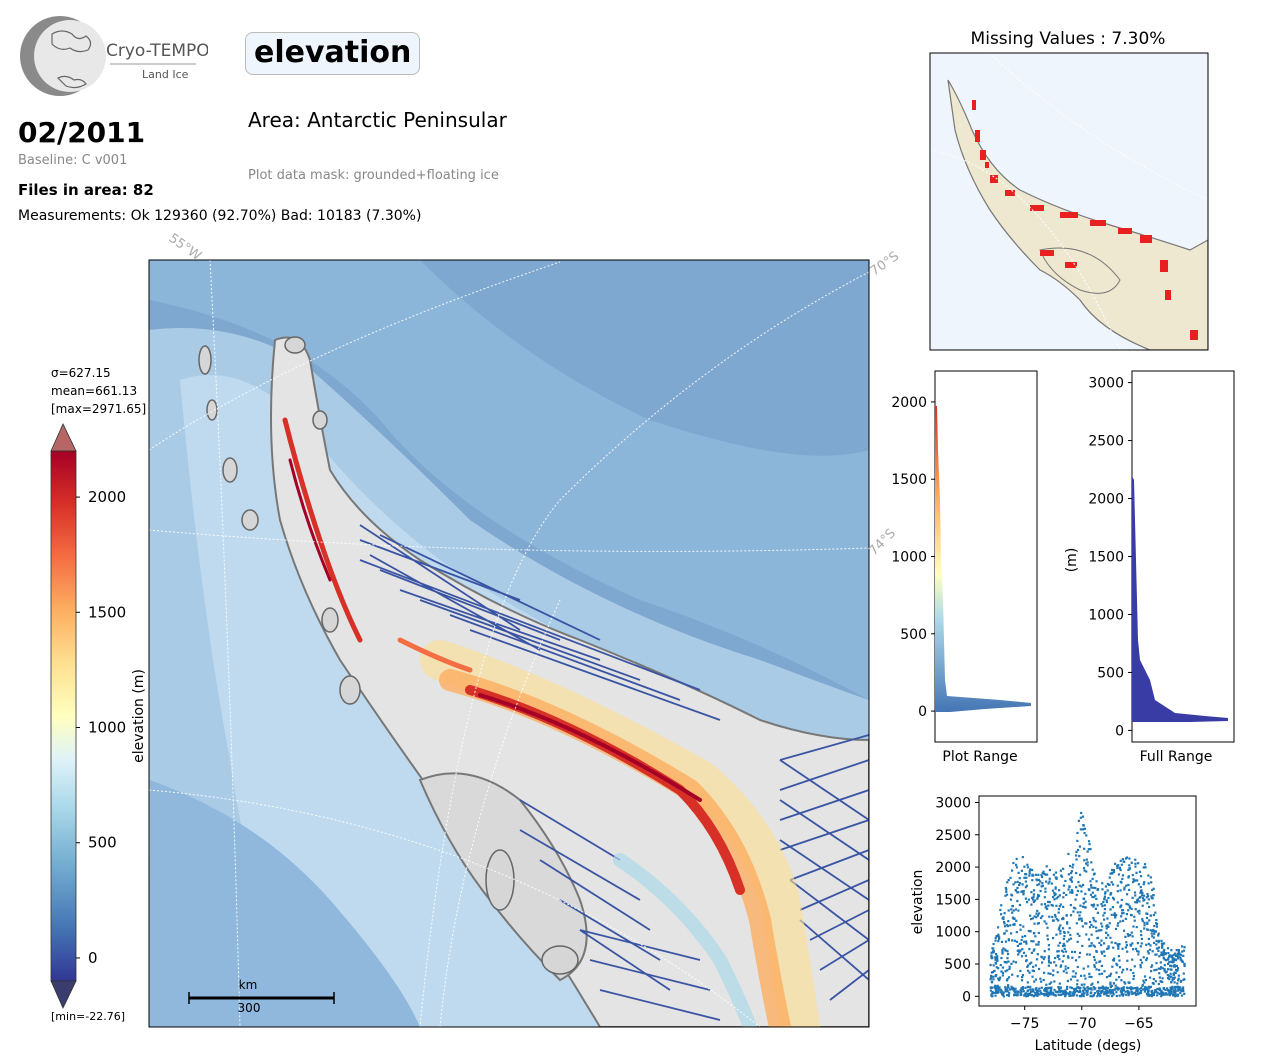 This screenshot has height=1060, width=1272. Describe the element at coordinates (157, 51) in the screenshot. I see `logo-title: Cryo-TEMPO` at that location.